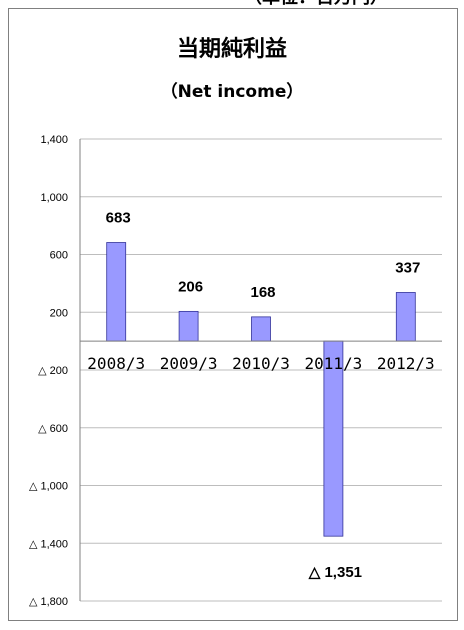  What do you see at coordinates (59, 256) in the screenshot?
I see `y-tick-label: 600` at bounding box center [59, 256].